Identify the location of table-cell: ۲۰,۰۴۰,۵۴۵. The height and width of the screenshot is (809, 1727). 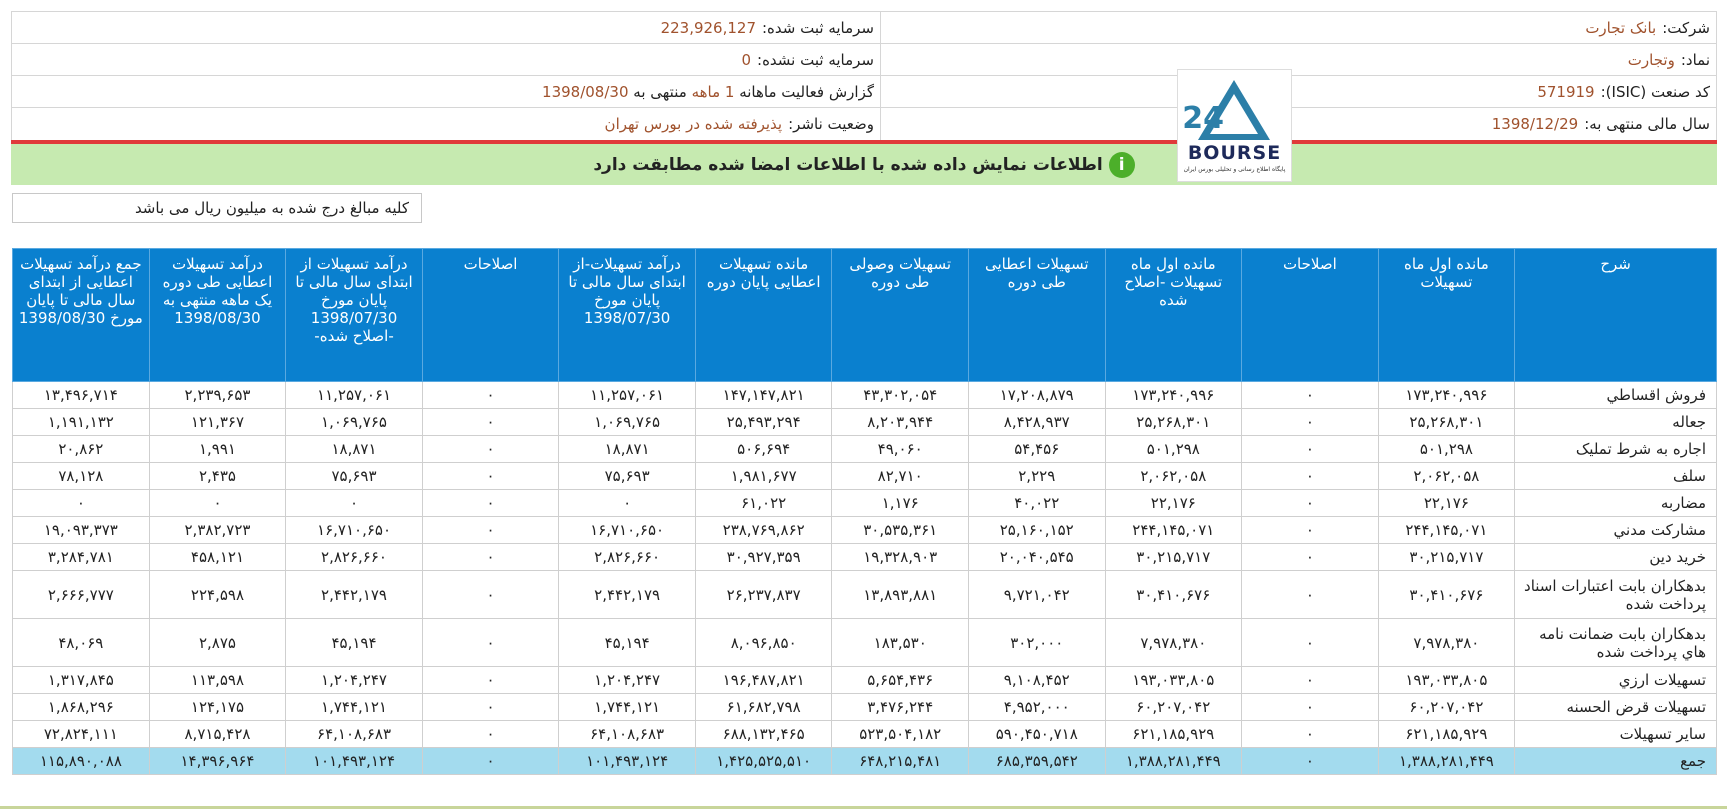
(1036, 557).